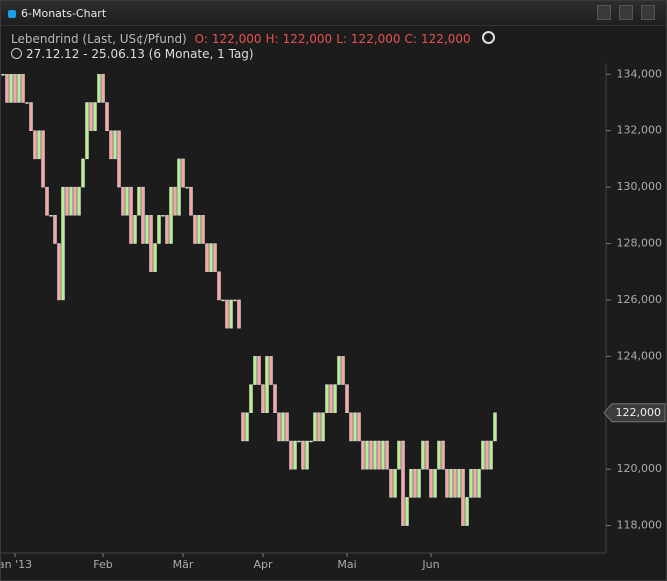  What do you see at coordinates (640, 299) in the screenshot?
I see `y-tick-label: 126,000` at bounding box center [640, 299].